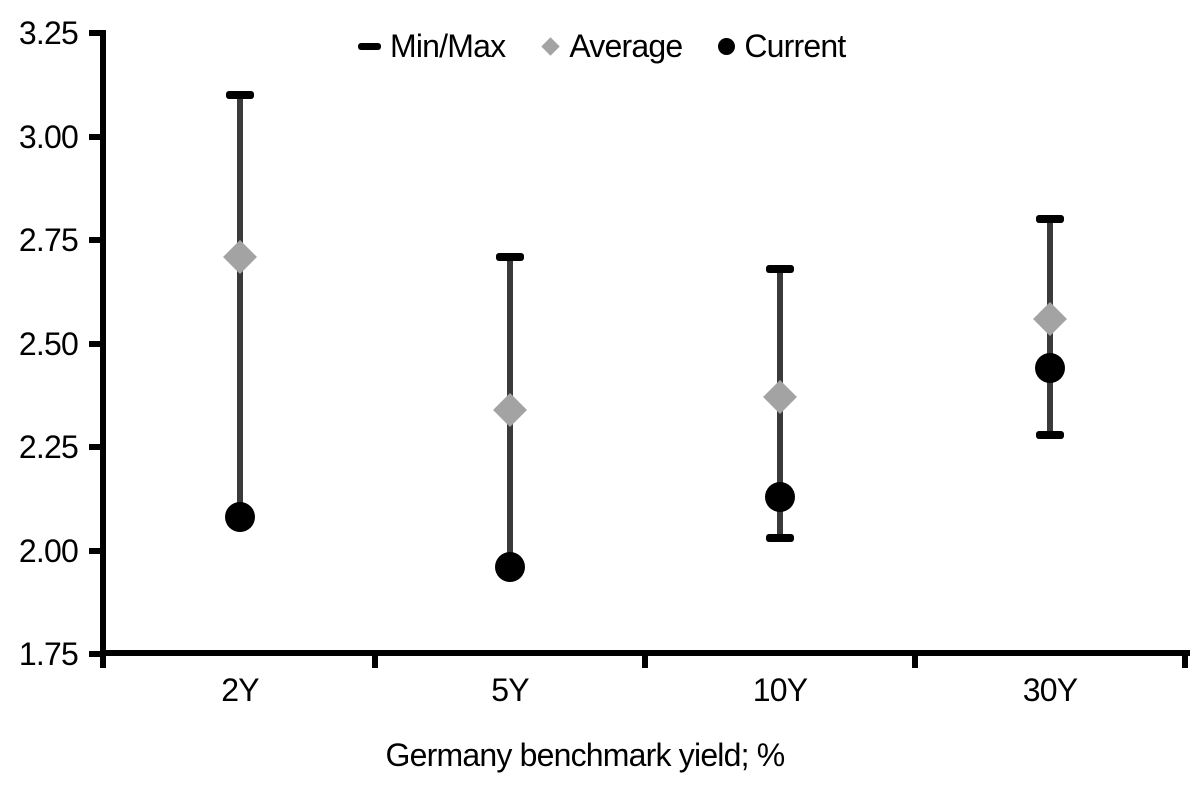 Image resolution: width=1200 pixels, height=788 pixels. Describe the element at coordinates (585, 755) in the screenshot. I see `x-axis-title: Germany benchmark yield; %` at that location.